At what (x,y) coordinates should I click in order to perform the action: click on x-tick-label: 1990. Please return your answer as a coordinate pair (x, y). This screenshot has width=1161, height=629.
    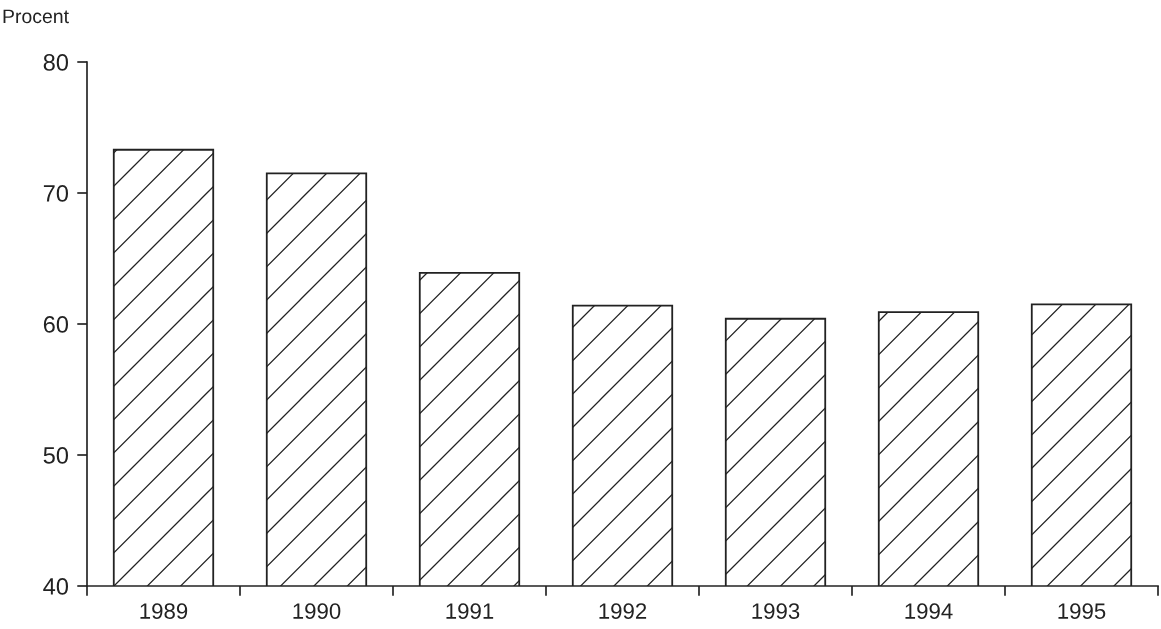
    Looking at the image, I should click on (317, 611).